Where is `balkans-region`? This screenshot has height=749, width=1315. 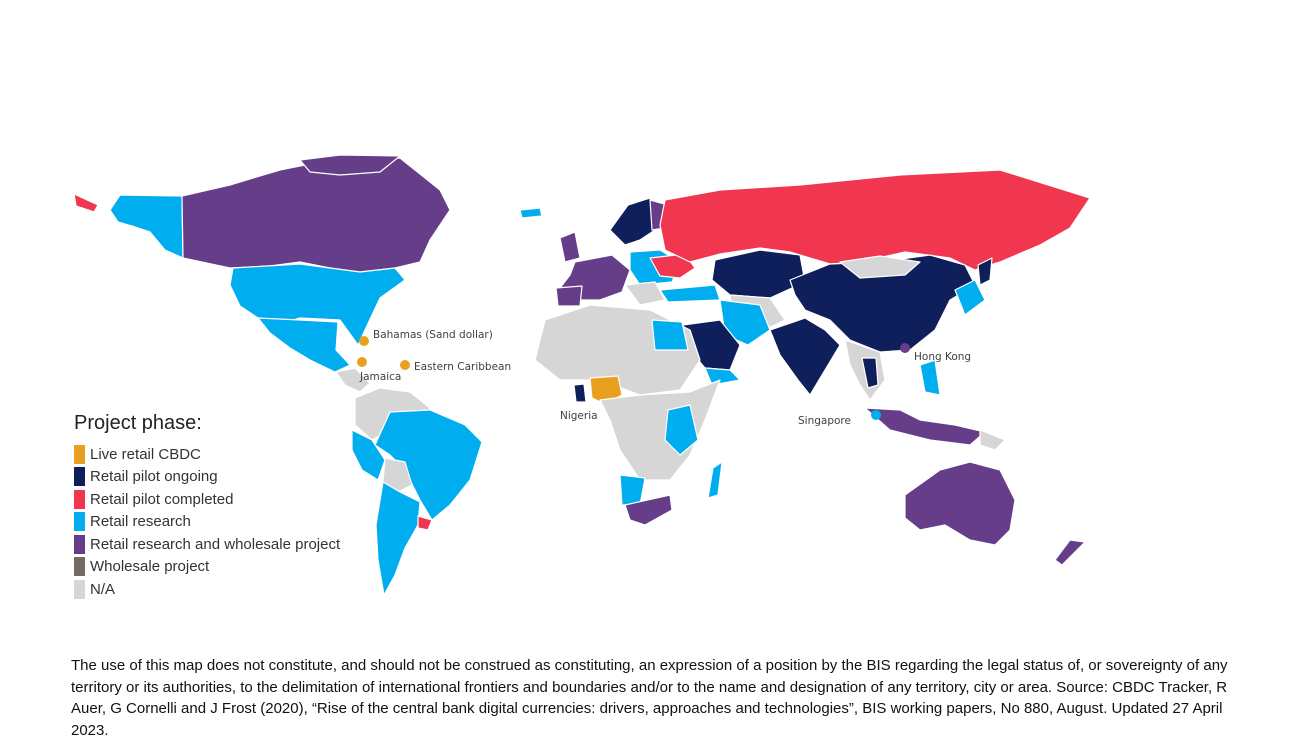
balkans-region is located at coordinates (645, 293).